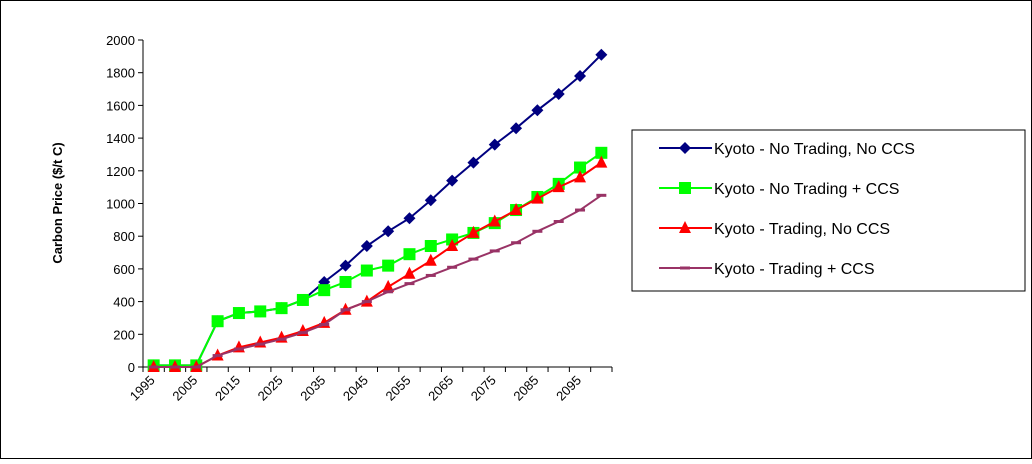  I want to click on y-tick-label: 1600, so click(120, 105).